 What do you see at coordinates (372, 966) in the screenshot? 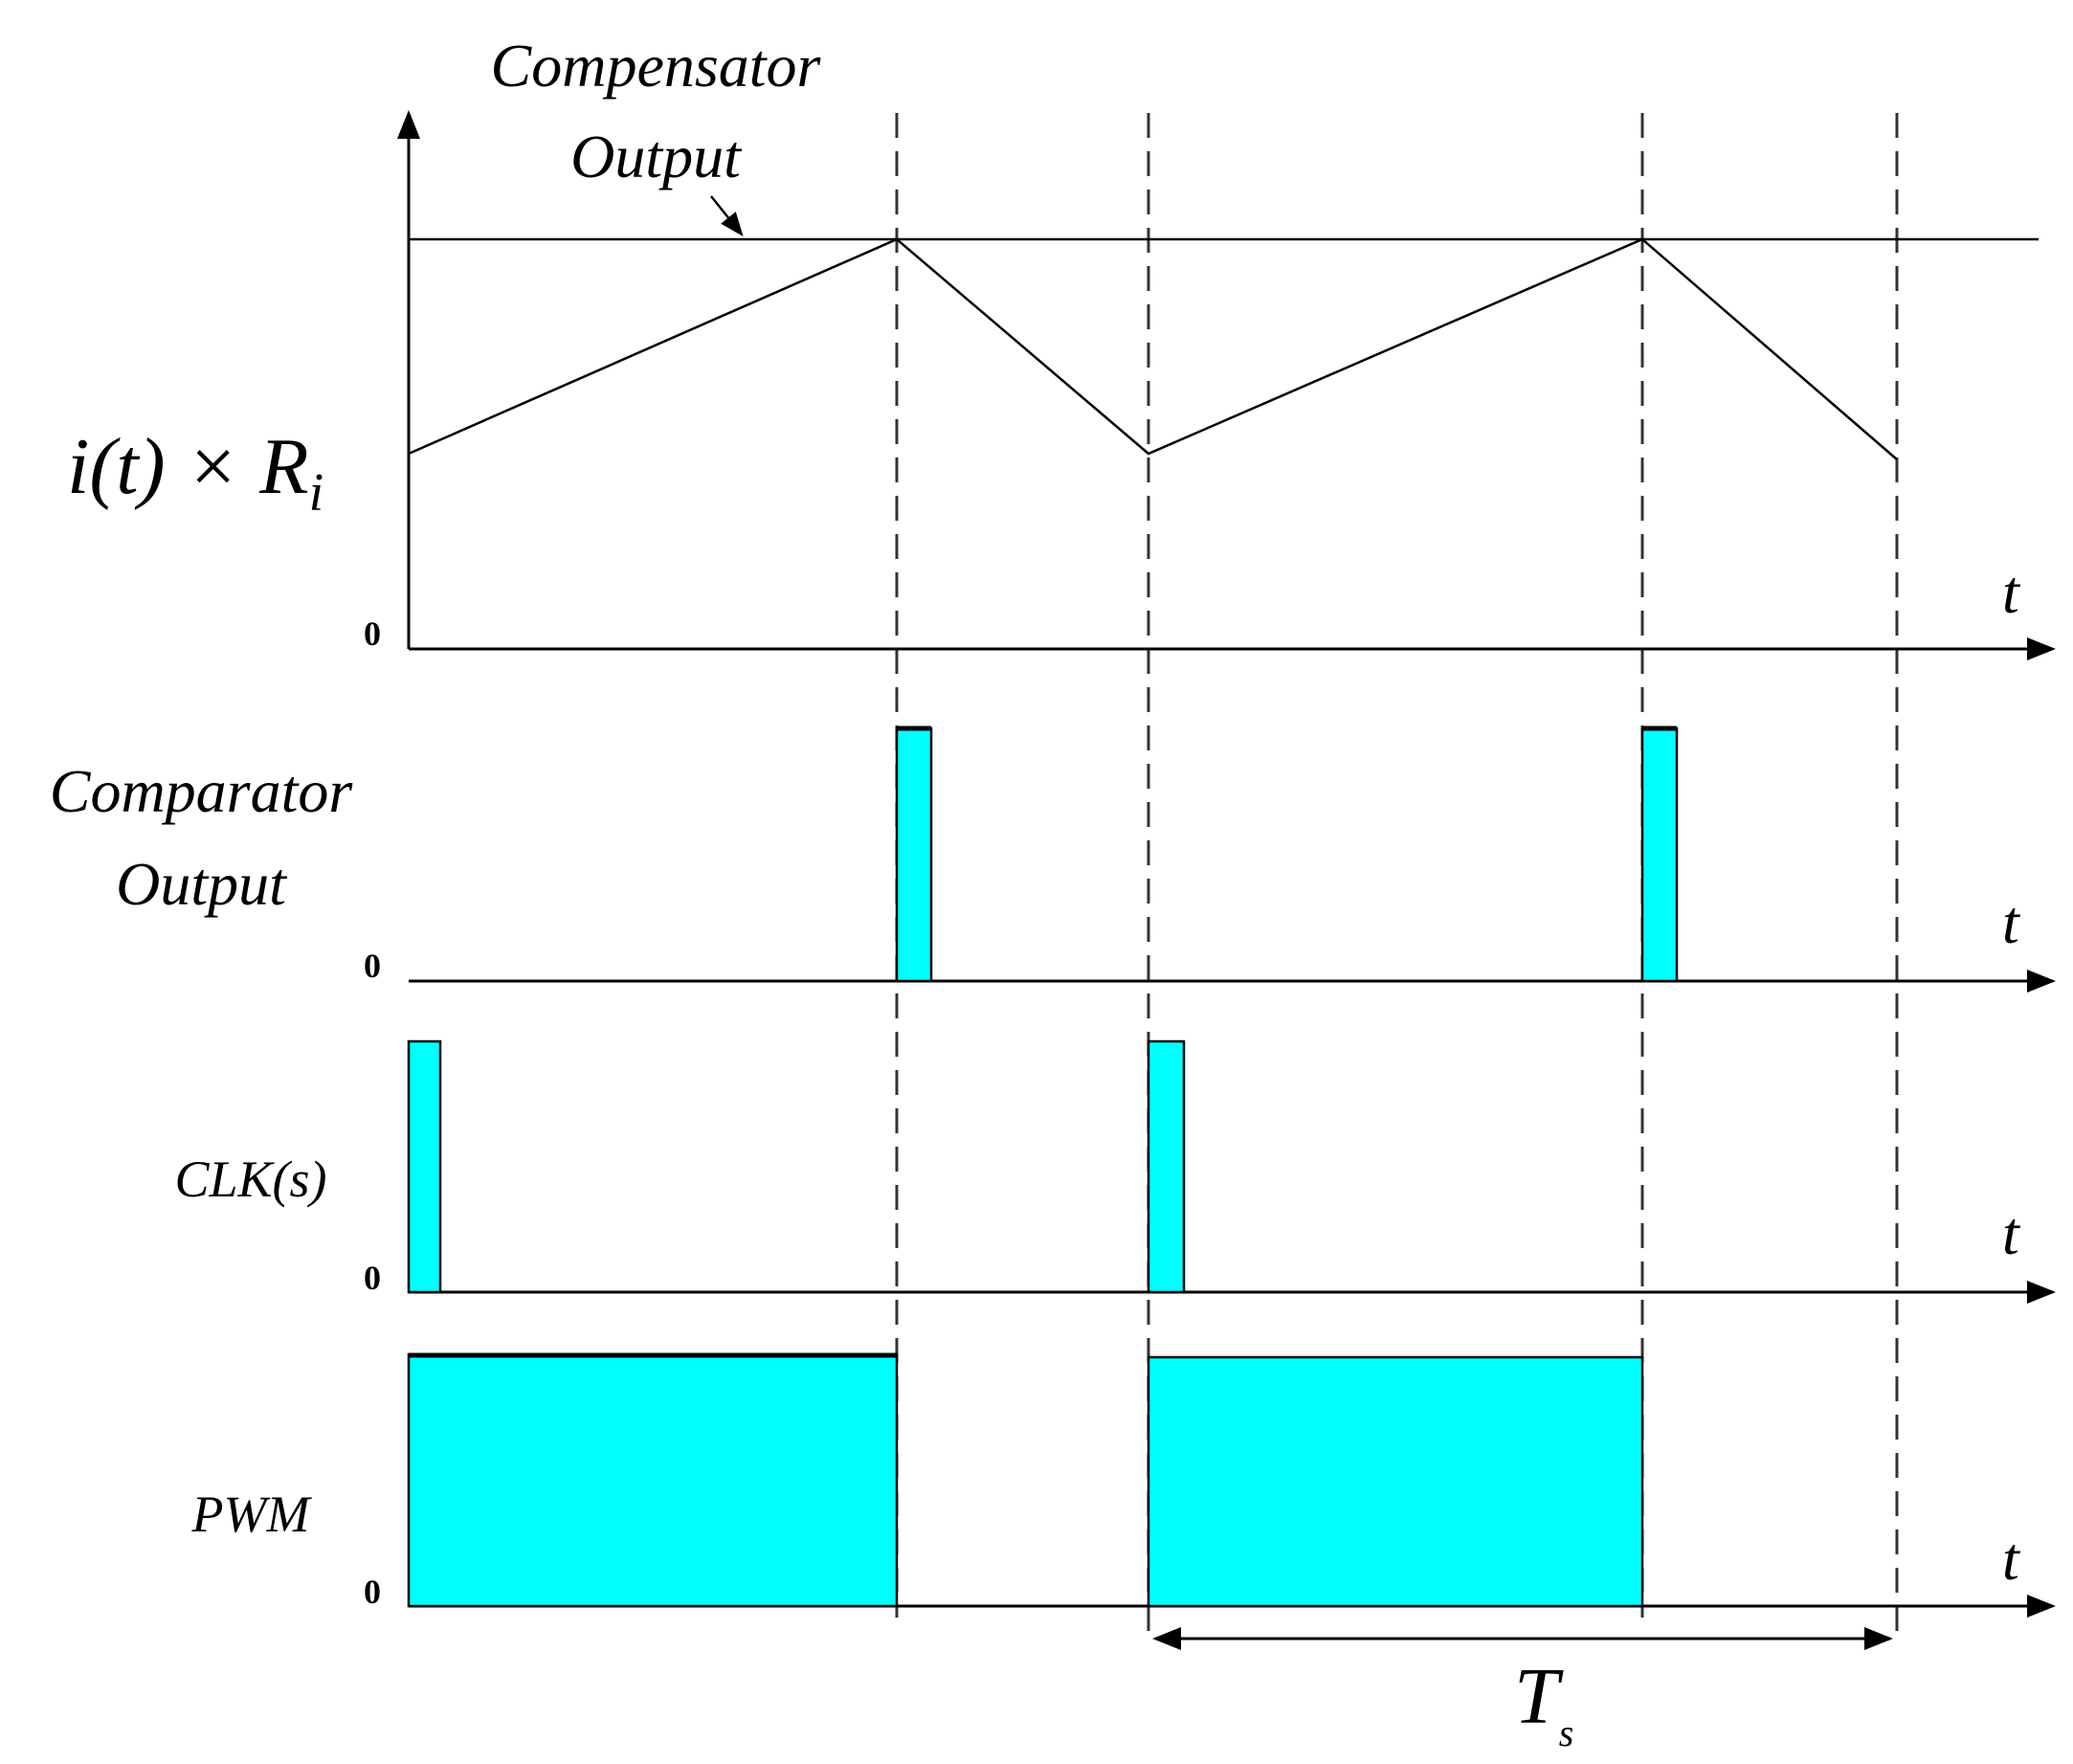
I see `zero-label-2: 0` at bounding box center [372, 966].